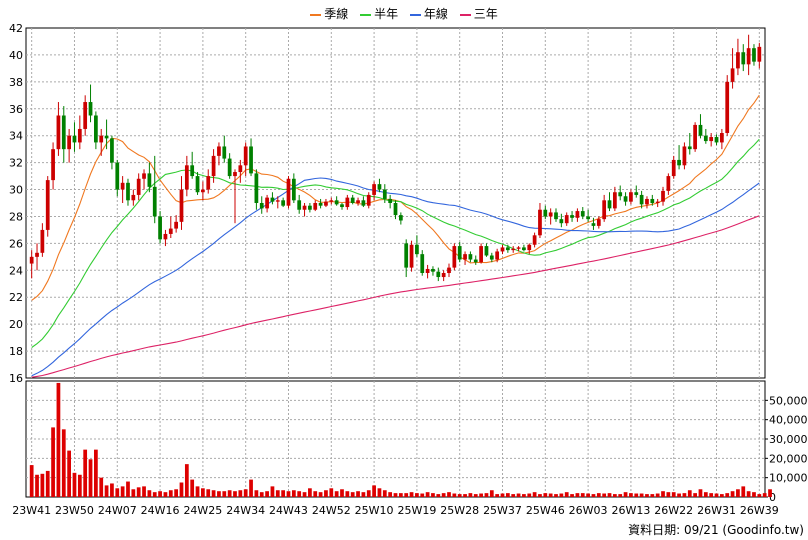  I want to click on price-y-tick-label: 32, so click(16, 163).